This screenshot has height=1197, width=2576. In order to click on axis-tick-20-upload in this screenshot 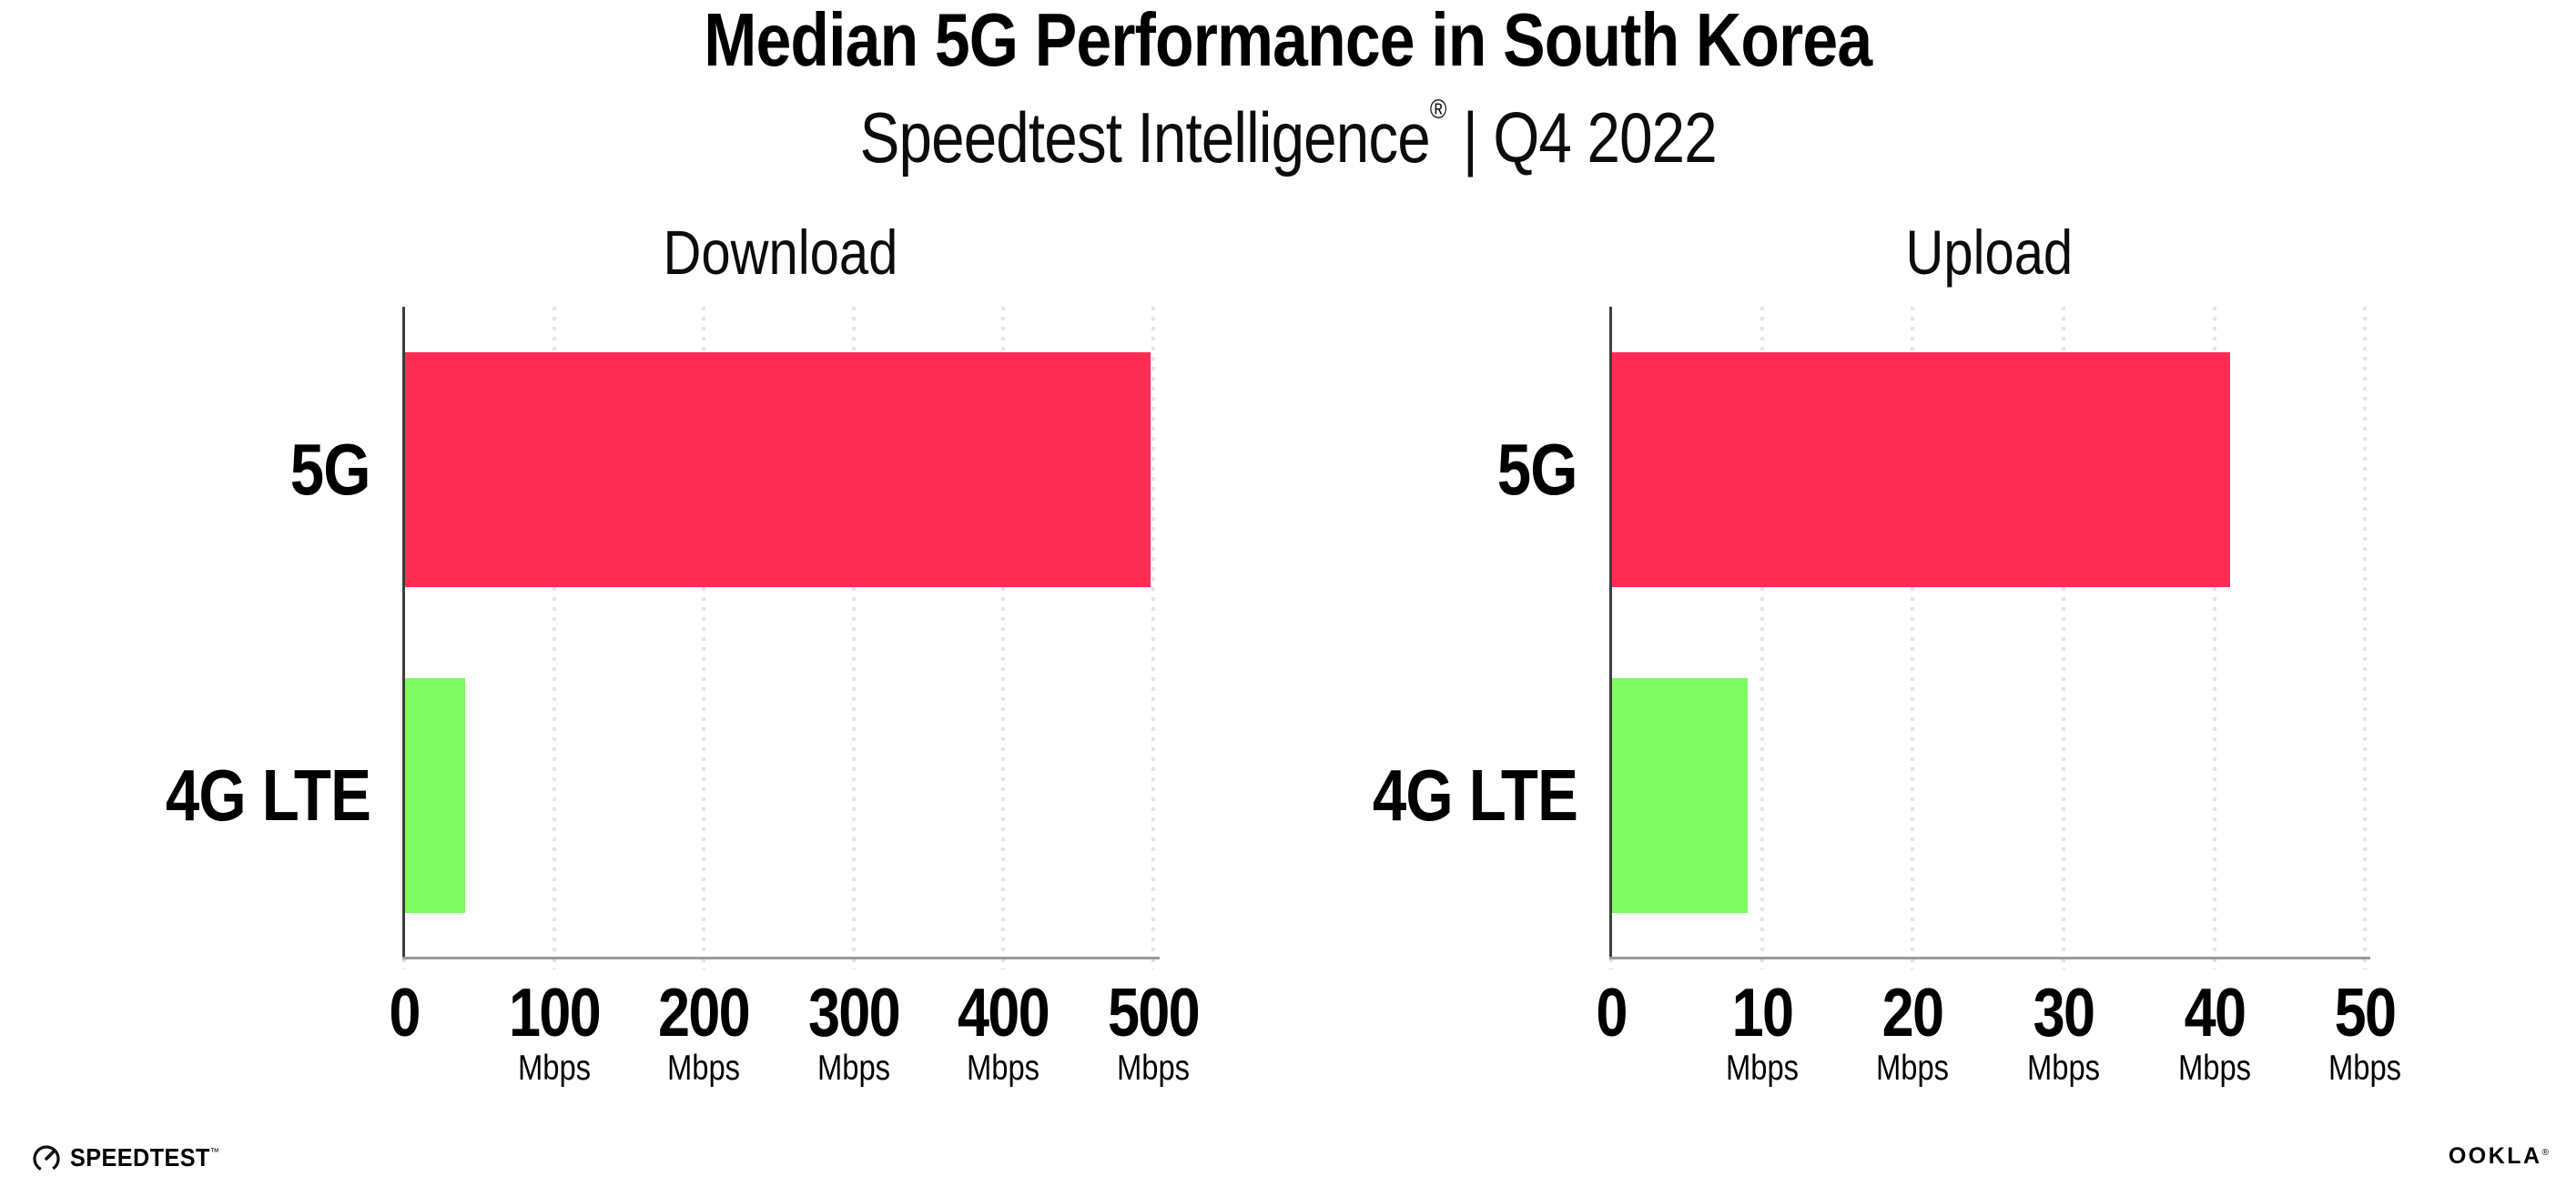, I will do `click(1913, 964)`.